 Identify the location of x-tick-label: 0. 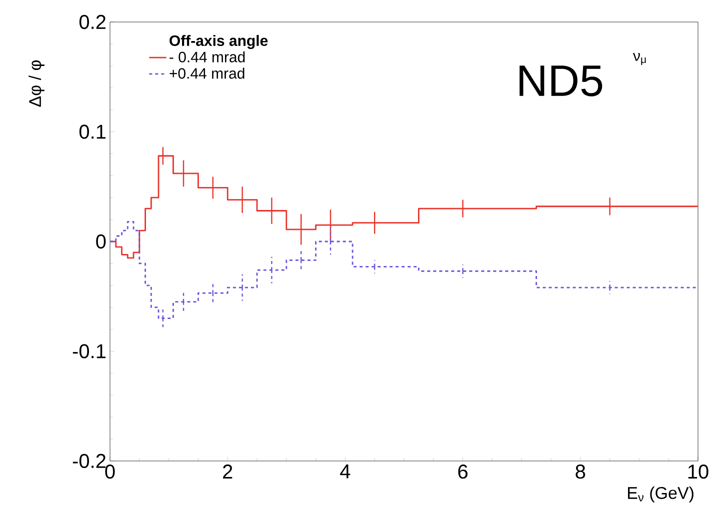
(110, 471).